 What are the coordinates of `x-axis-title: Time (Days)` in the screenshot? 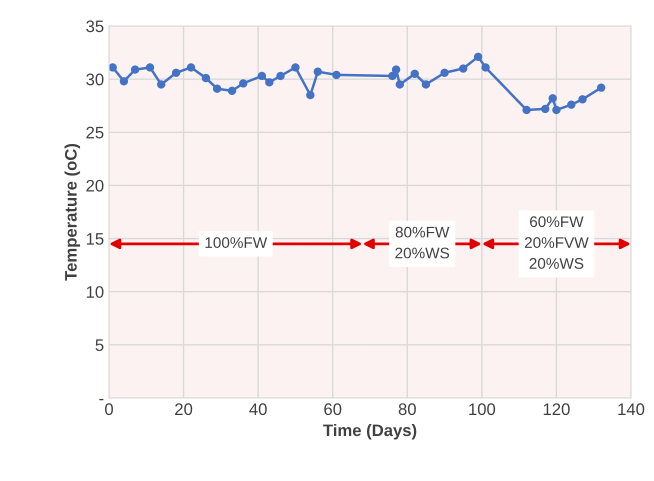 It's located at (369, 432).